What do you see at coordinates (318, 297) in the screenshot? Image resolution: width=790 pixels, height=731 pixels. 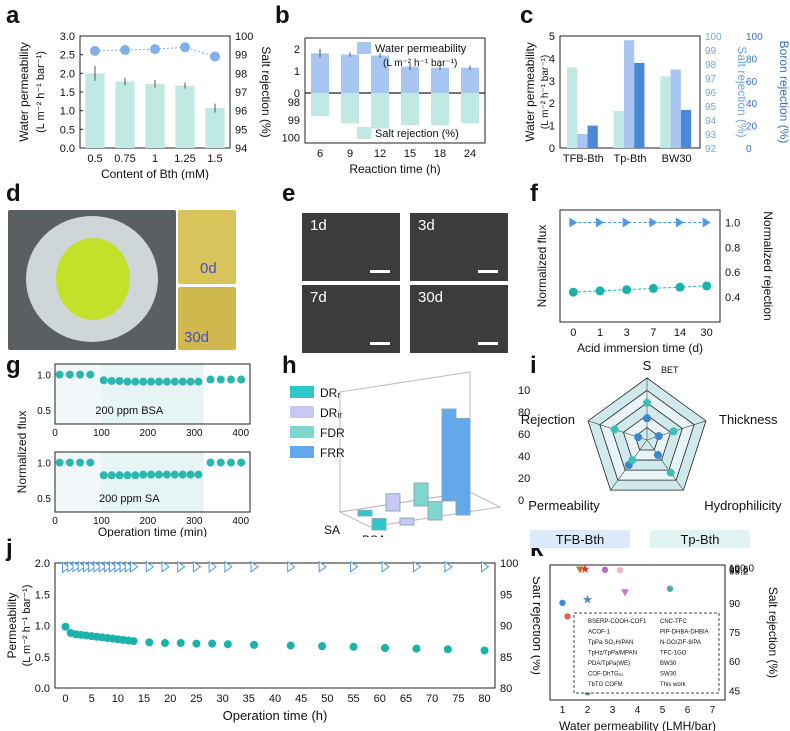 I see `sem-label-7d: 7d` at bounding box center [318, 297].